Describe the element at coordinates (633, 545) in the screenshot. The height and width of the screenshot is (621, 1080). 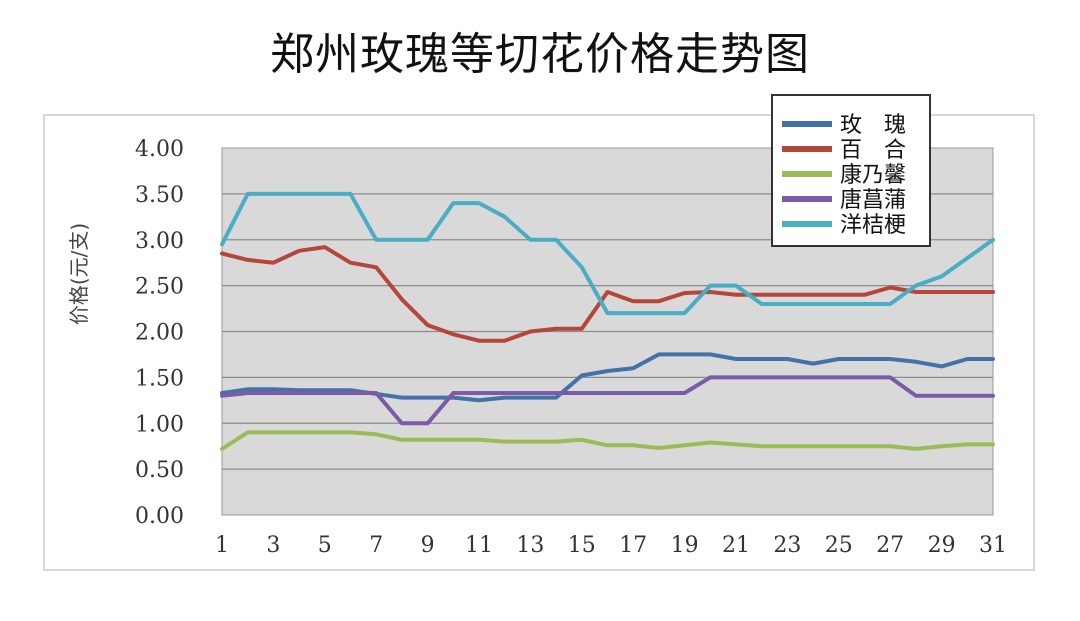
I see `x-tick-label: 17` at that location.